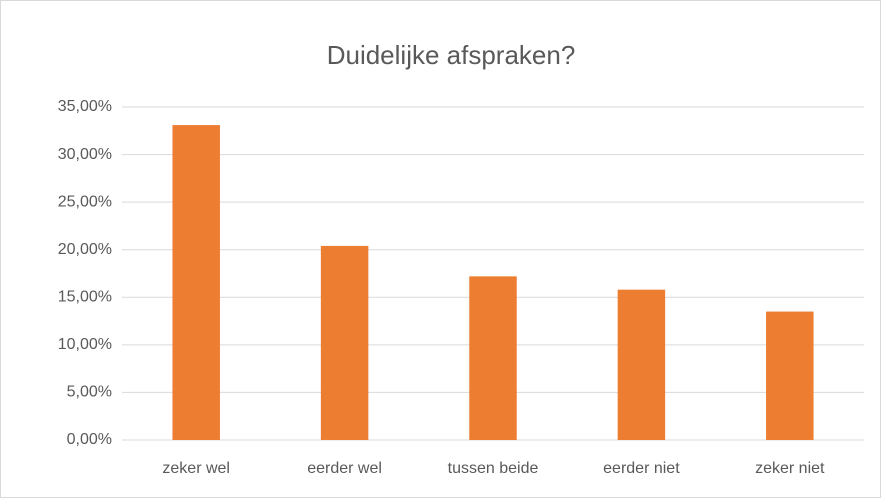 The height and width of the screenshot is (498, 881). Describe the element at coordinates (85, 297) in the screenshot. I see `y-tick-label: 15,00%` at that location.